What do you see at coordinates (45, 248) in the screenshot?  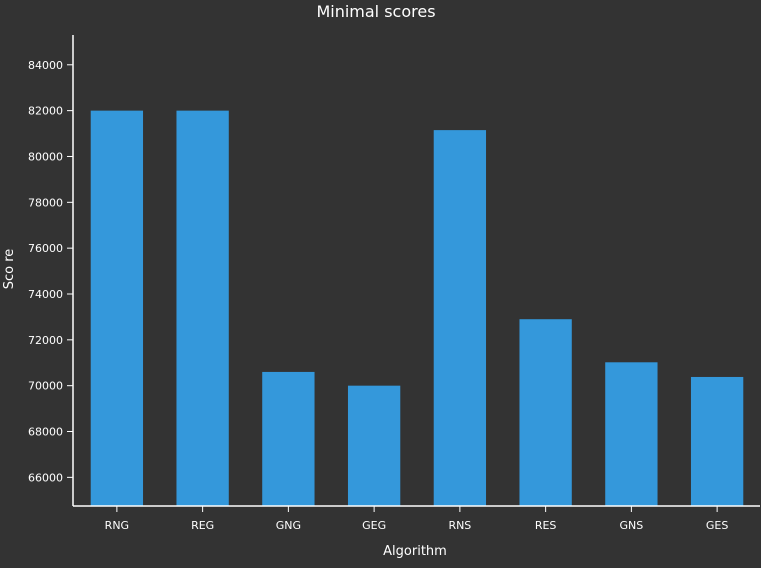 I see `y-tick-label: 76000` at bounding box center [45, 248].